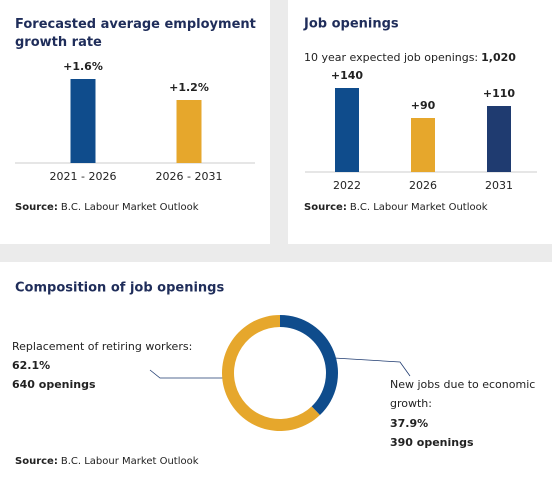 This screenshot has width=552, height=486. I want to click on subtitle-text: 10 year expected job openings:, so click(391, 57).